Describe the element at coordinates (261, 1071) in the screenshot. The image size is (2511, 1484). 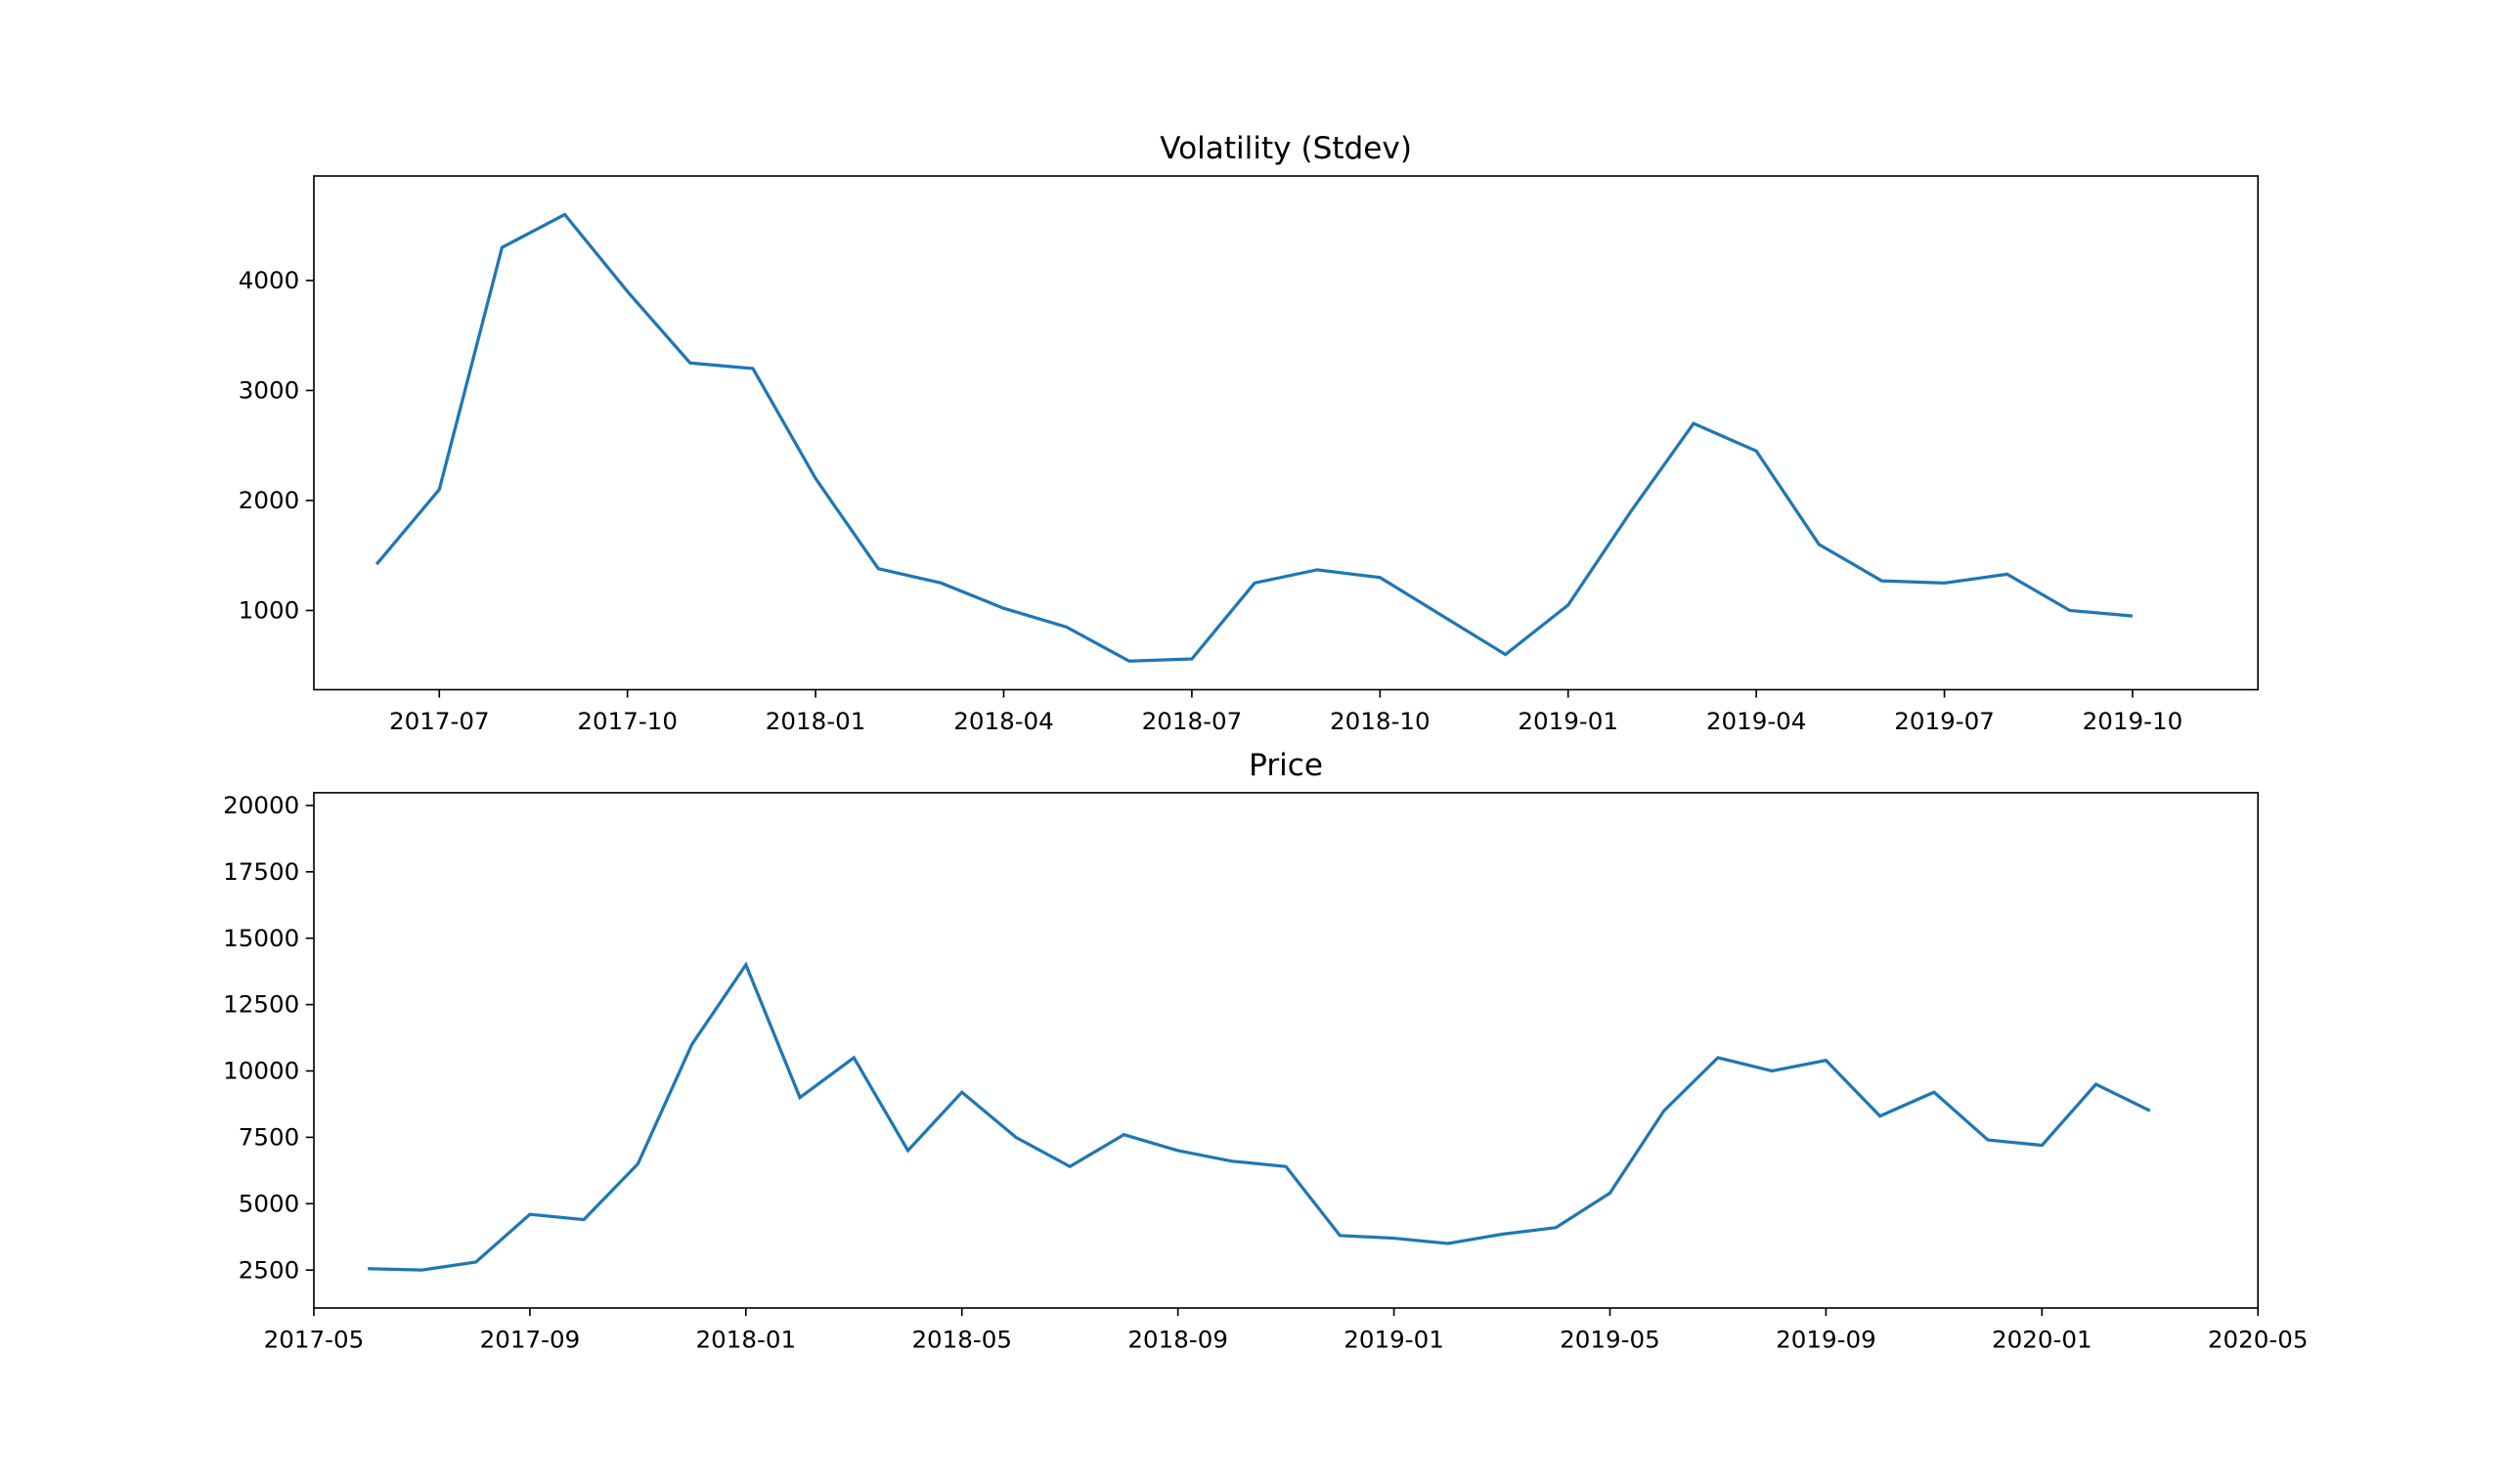
I see `y-tick-label: 10000` at that location.